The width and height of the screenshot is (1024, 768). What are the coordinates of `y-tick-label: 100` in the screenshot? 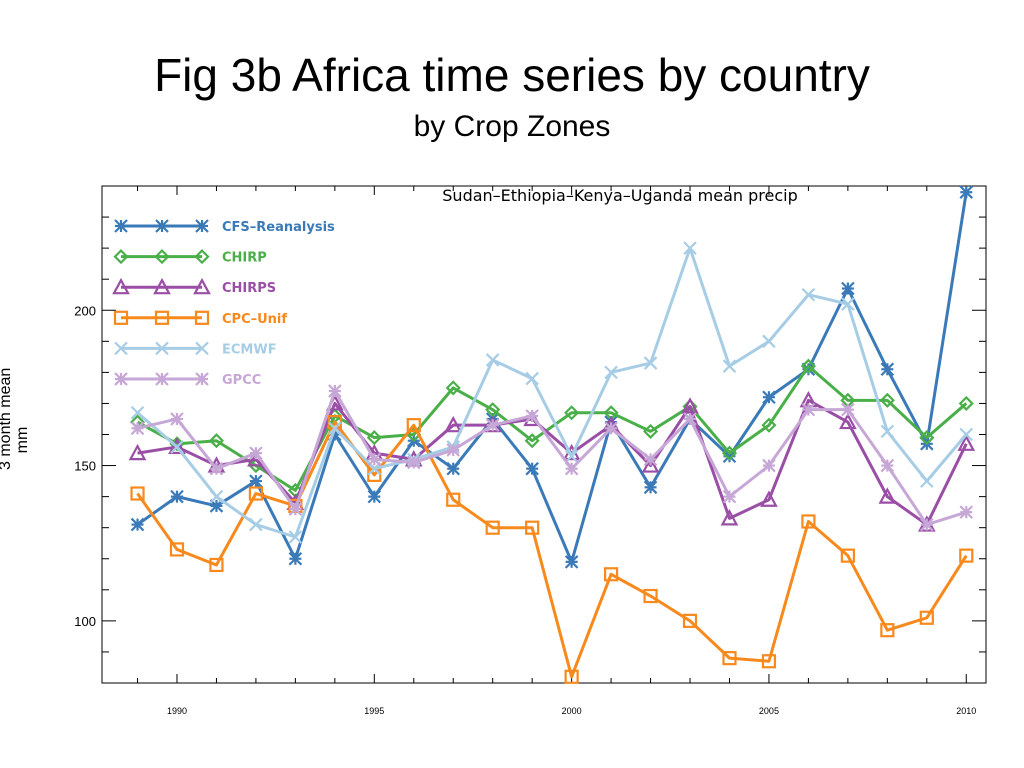 It's located at (85, 621).